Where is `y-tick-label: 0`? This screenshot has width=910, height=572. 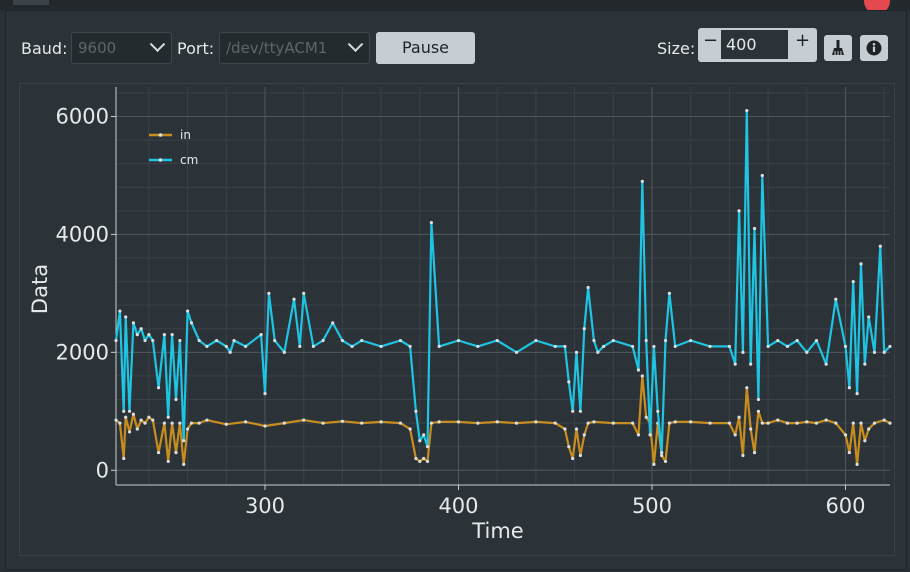 y-tick-label: 0 is located at coordinates (102, 470).